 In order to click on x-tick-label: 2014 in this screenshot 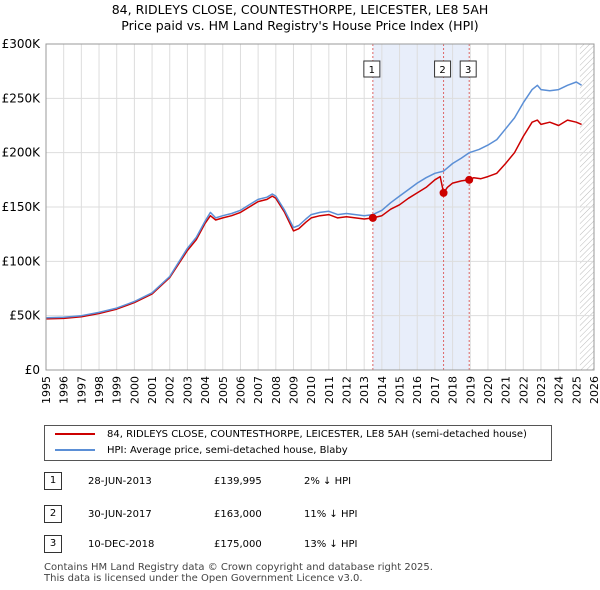, I will do `click(382, 390)`.